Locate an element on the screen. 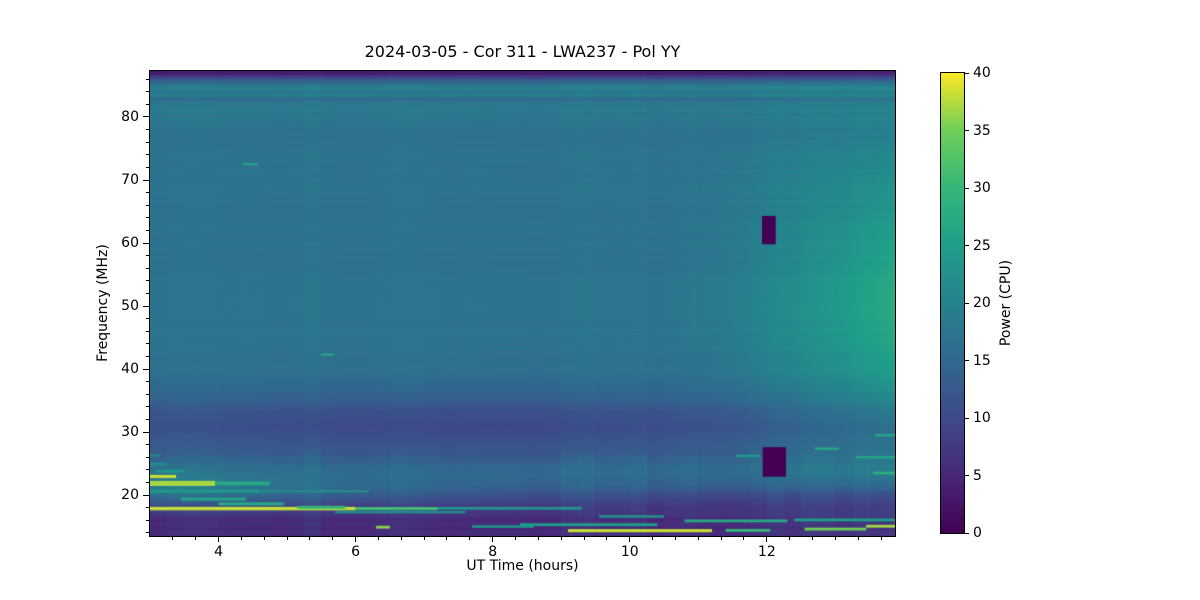 The image size is (1200, 600). colorbar-gradient is located at coordinates (952, 303).